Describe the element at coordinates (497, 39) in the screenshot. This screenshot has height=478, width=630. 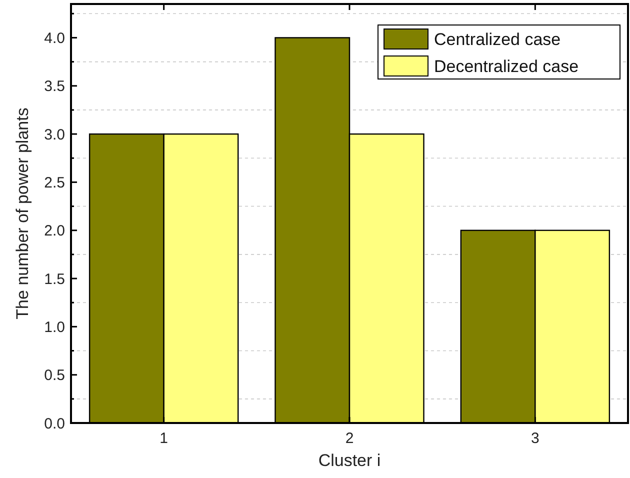
I see `legend-label: Centralized case` at that location.